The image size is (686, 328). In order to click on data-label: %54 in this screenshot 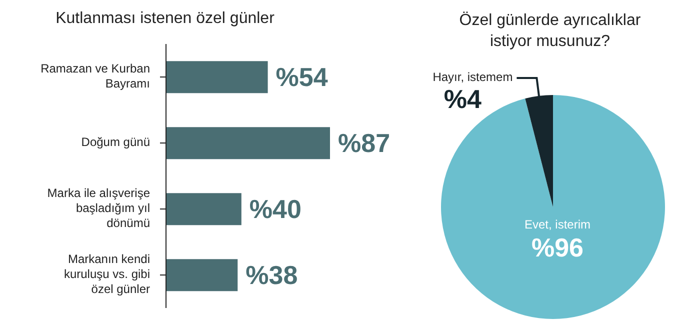, I will do `click(302, 77)`.